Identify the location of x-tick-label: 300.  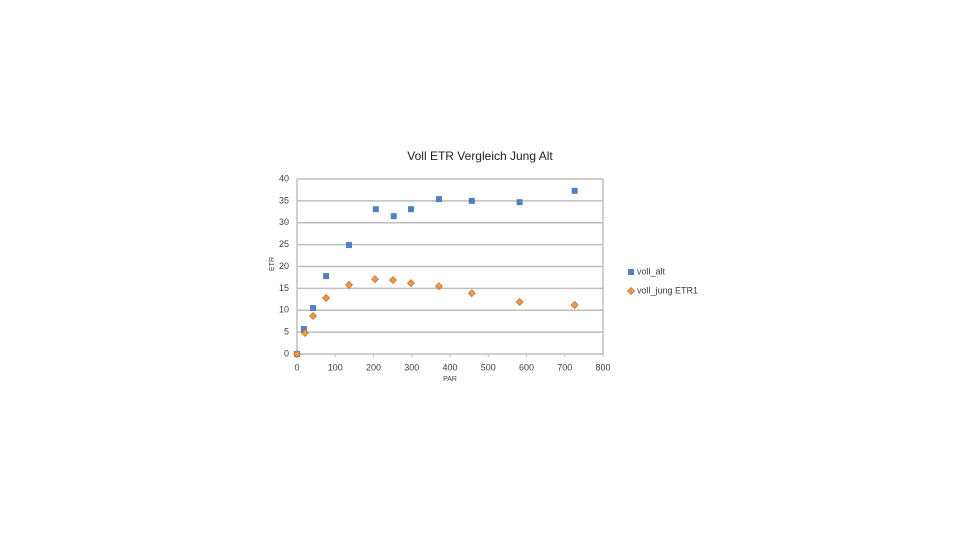
(411, 367).